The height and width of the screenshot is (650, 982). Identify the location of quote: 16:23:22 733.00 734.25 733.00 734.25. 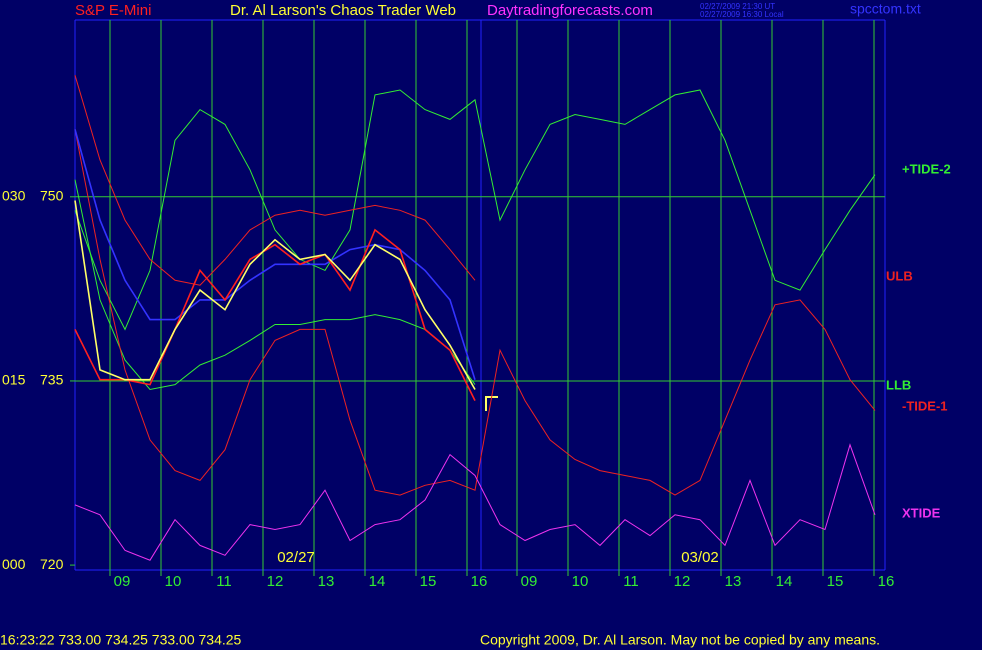
(121, 640).